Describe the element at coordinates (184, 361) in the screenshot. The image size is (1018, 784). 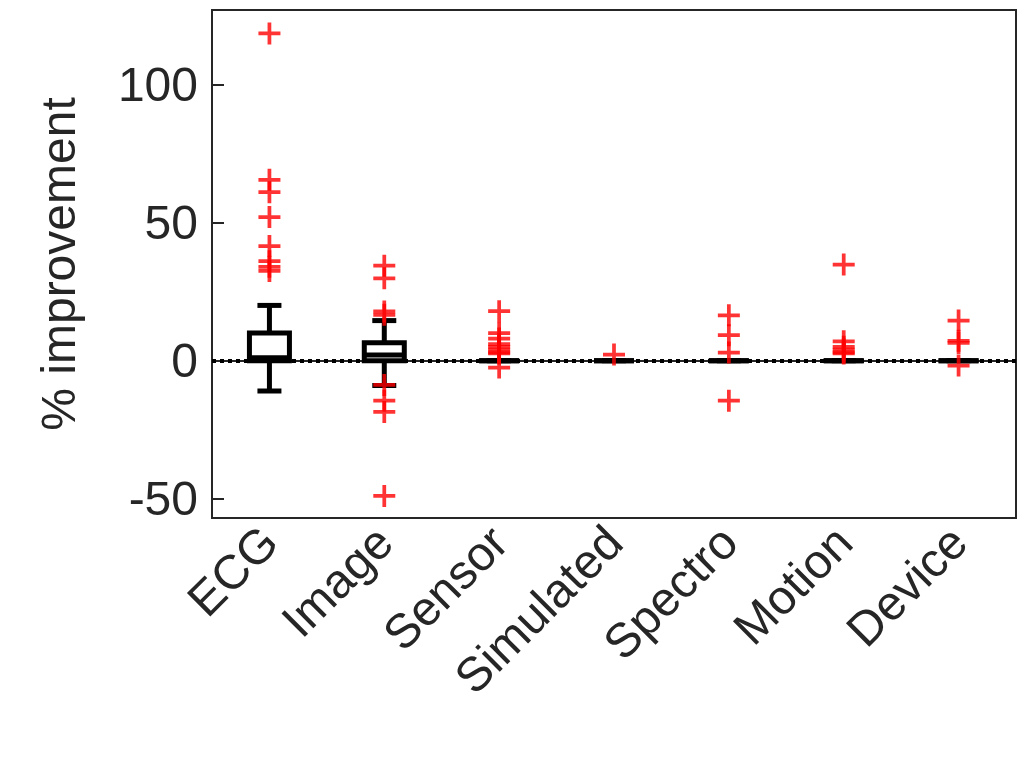
I see `y-tick-label: 0` at that location.